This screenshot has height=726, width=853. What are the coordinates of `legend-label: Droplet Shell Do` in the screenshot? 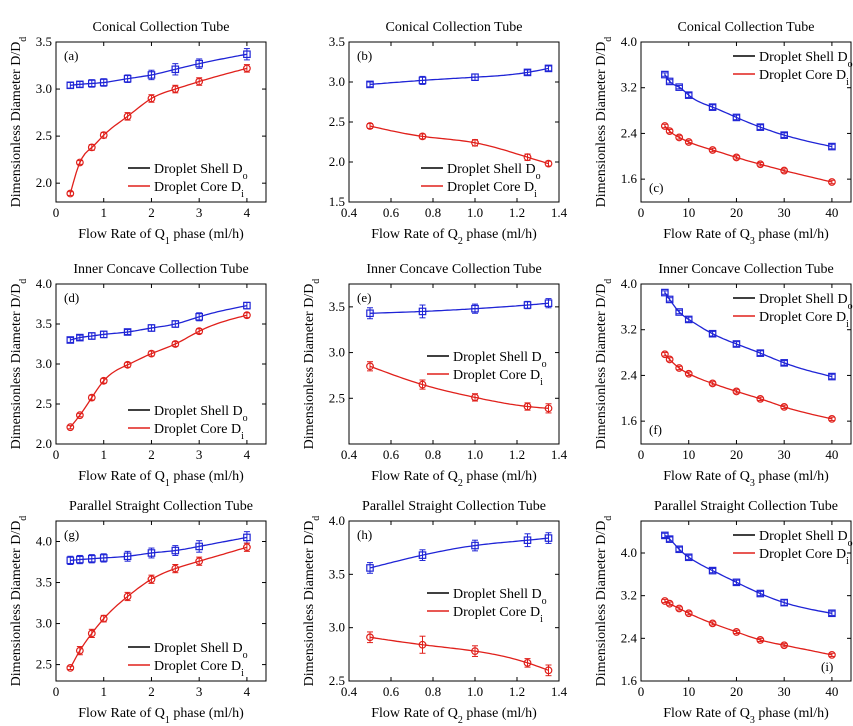 It's located at (201, 651).